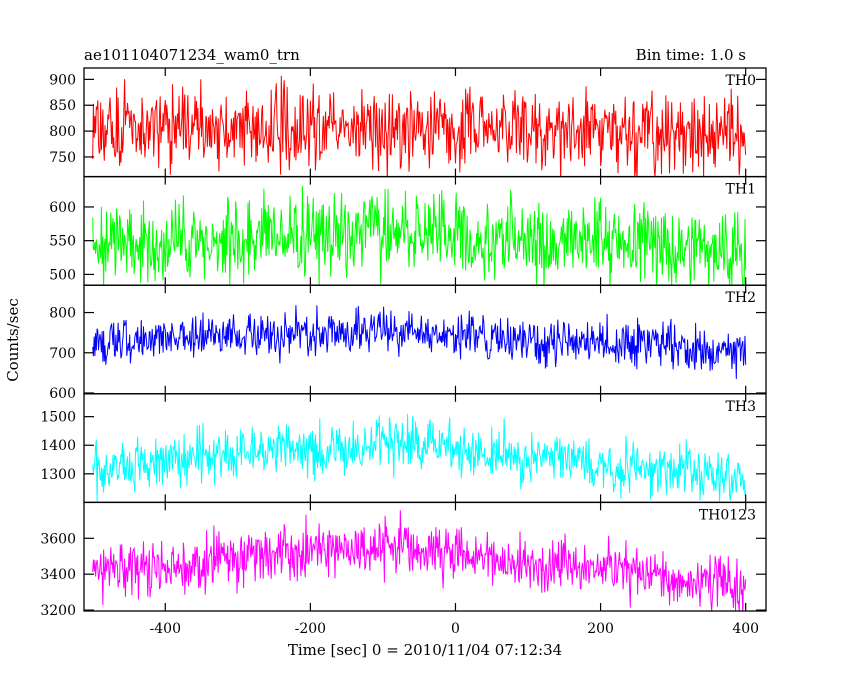 The height and width of the screenshot is (680, 850). Describe the element at coordinates (727, 515) in the screenshot. I see `panel-name-label: TH0123` at that location.